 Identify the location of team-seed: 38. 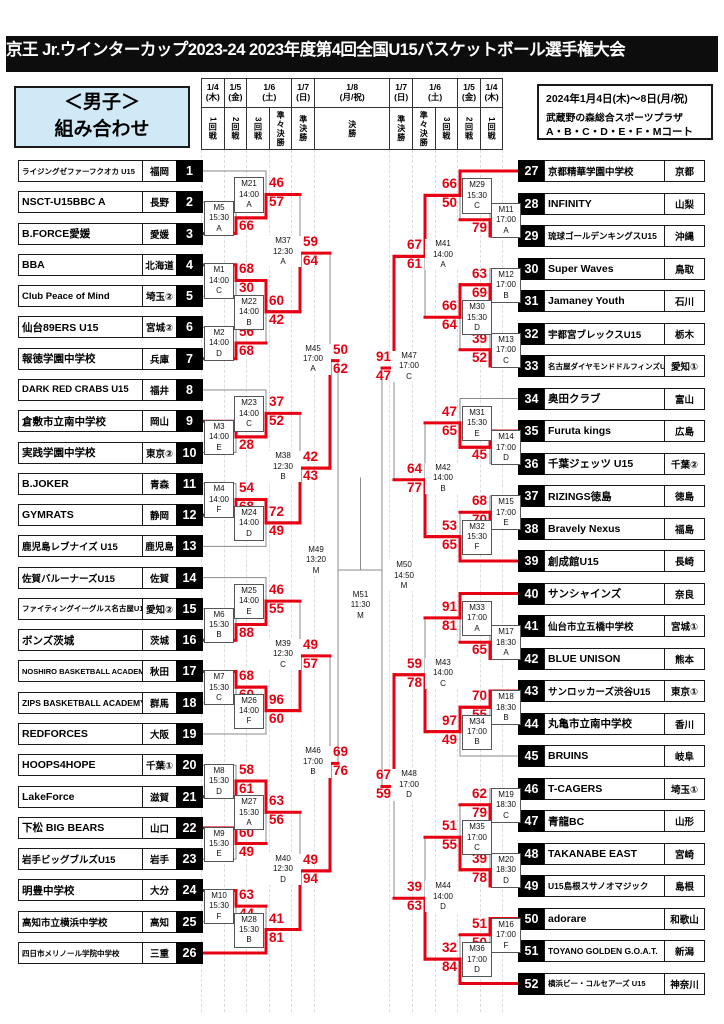
(531, 528).